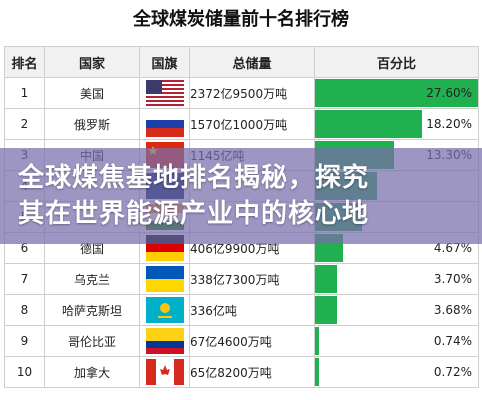 The height and width of the screenshot is (400, 482). Describe the element at coordinates (92, 310) in the screenshot. I see `country-cell: 哈萨克斯坦` at that location.